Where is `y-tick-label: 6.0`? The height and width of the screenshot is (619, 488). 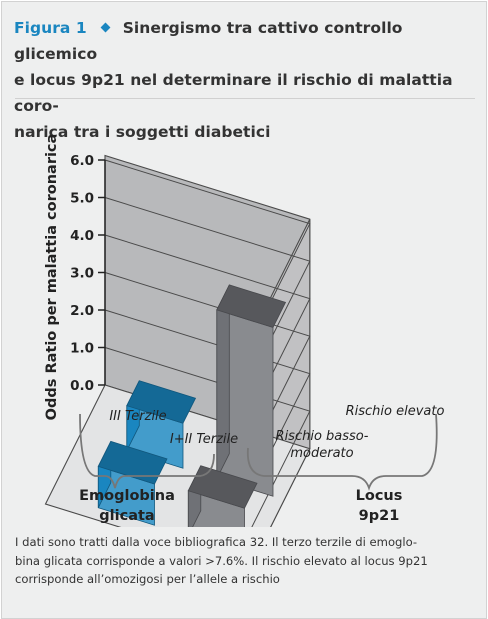
y-tick-label: 6.0 is located at coordinates (82, 161).